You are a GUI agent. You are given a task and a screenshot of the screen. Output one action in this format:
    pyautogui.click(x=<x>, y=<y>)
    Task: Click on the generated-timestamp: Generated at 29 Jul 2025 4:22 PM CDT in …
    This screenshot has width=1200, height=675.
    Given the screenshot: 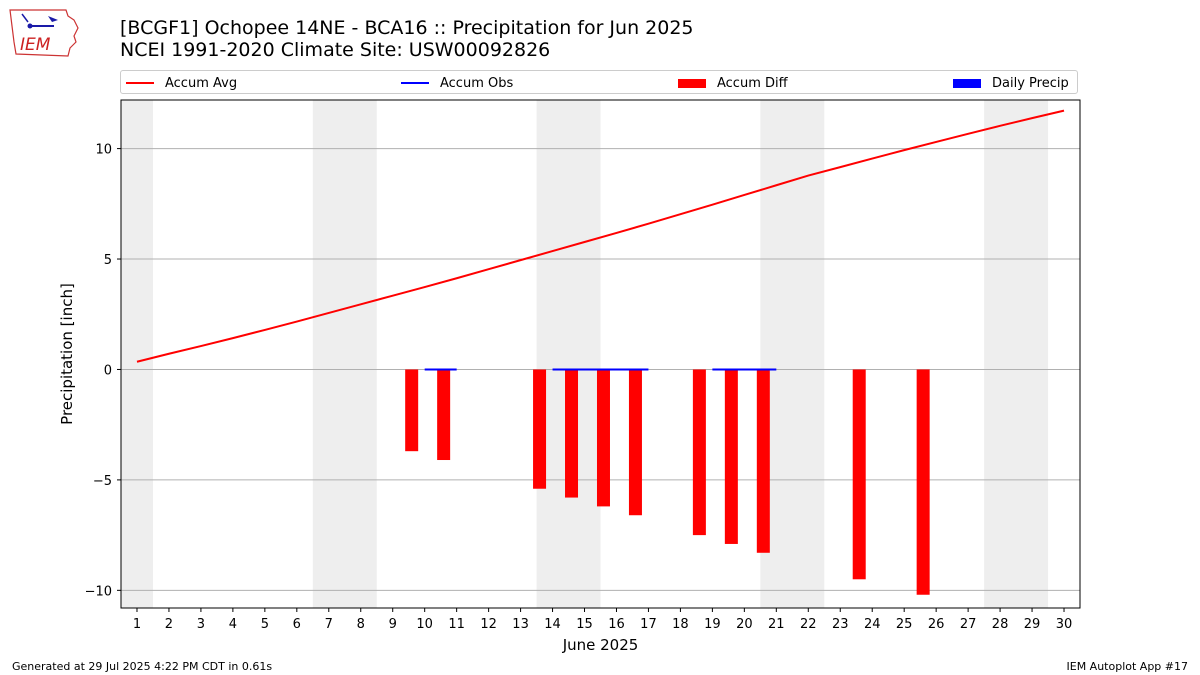 What is the action you would take?
    pyautogui.click(x=142, y=666)
    